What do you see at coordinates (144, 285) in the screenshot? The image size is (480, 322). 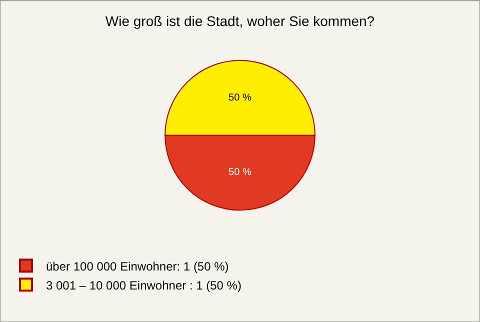 I see `legend-label: 3 001 – 10 000 Einwohner : 1 (50 %)` at bounding box center [144, 285].